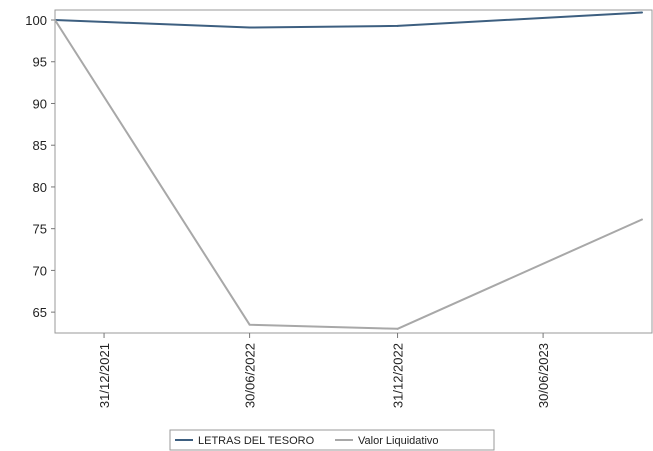 Image resolution: width=653 pixels, height=451 pixels. I want to click on series-line-letras-del-tesoro, so click(348, 20).